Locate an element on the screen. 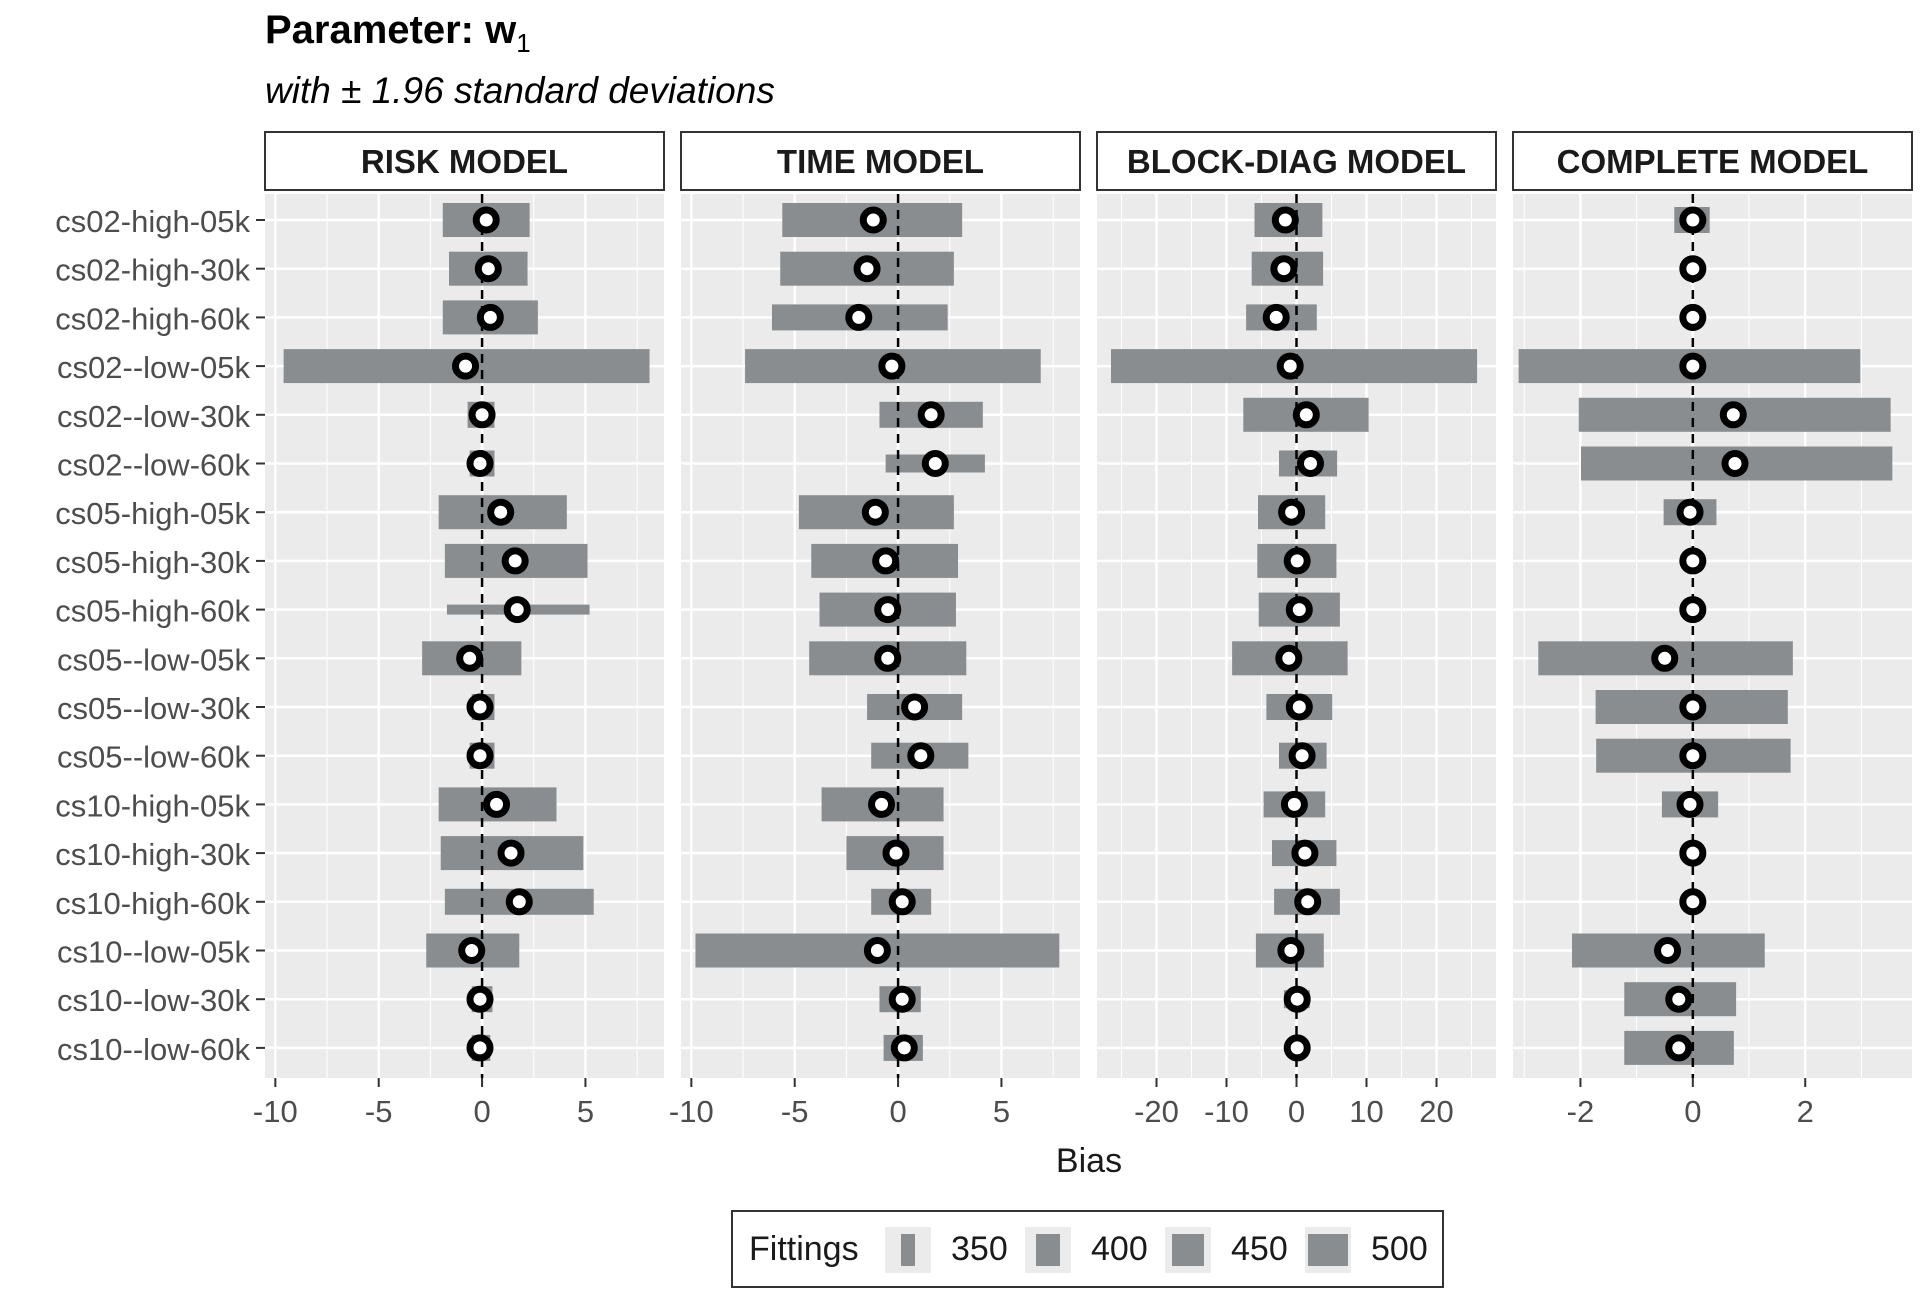 This screenshot has height=1296, width=1920. y-tick-label: cs02-high-05k is located at coordinates (152, 221).